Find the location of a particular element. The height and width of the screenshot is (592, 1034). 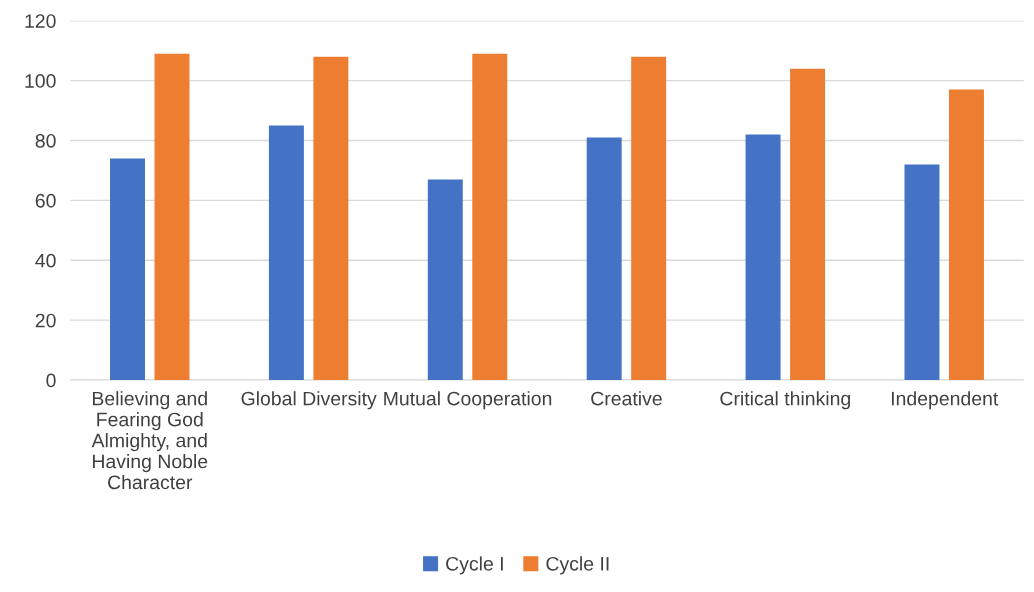

y-tick-label: 0 is located at coordinates (51, 380).